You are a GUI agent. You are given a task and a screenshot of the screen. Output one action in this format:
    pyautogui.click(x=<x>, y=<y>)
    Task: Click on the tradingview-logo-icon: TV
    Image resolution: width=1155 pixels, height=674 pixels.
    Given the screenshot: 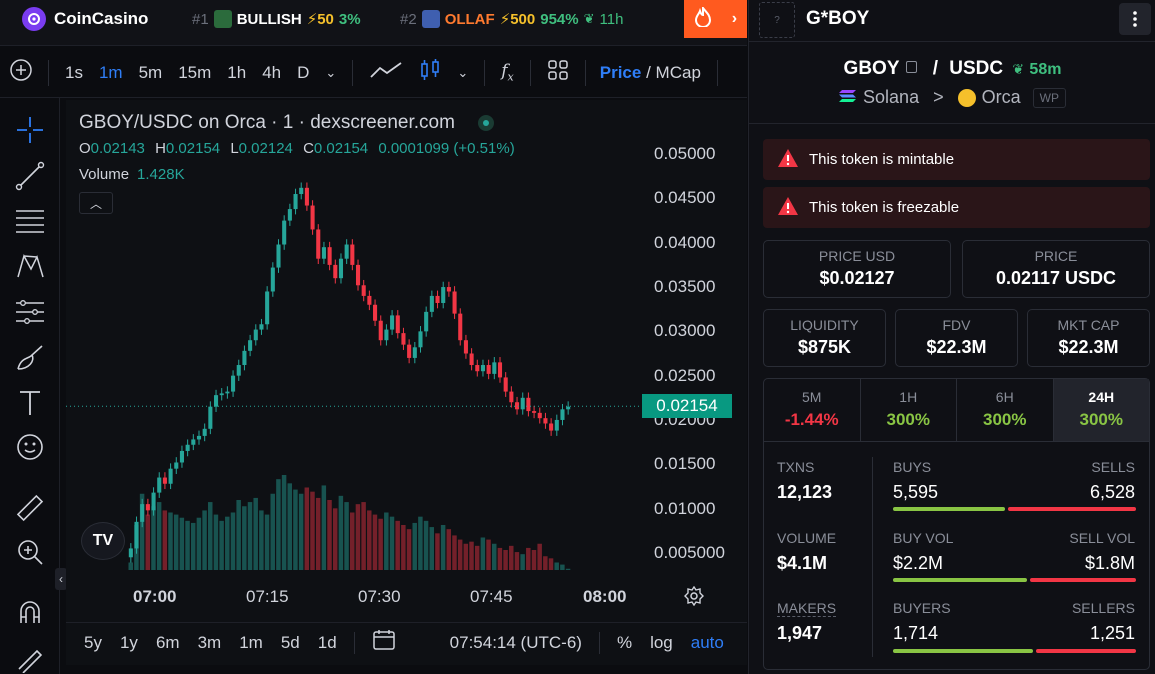 What is the action you would take?
    pyautogui.click(x=103, y=541)
    